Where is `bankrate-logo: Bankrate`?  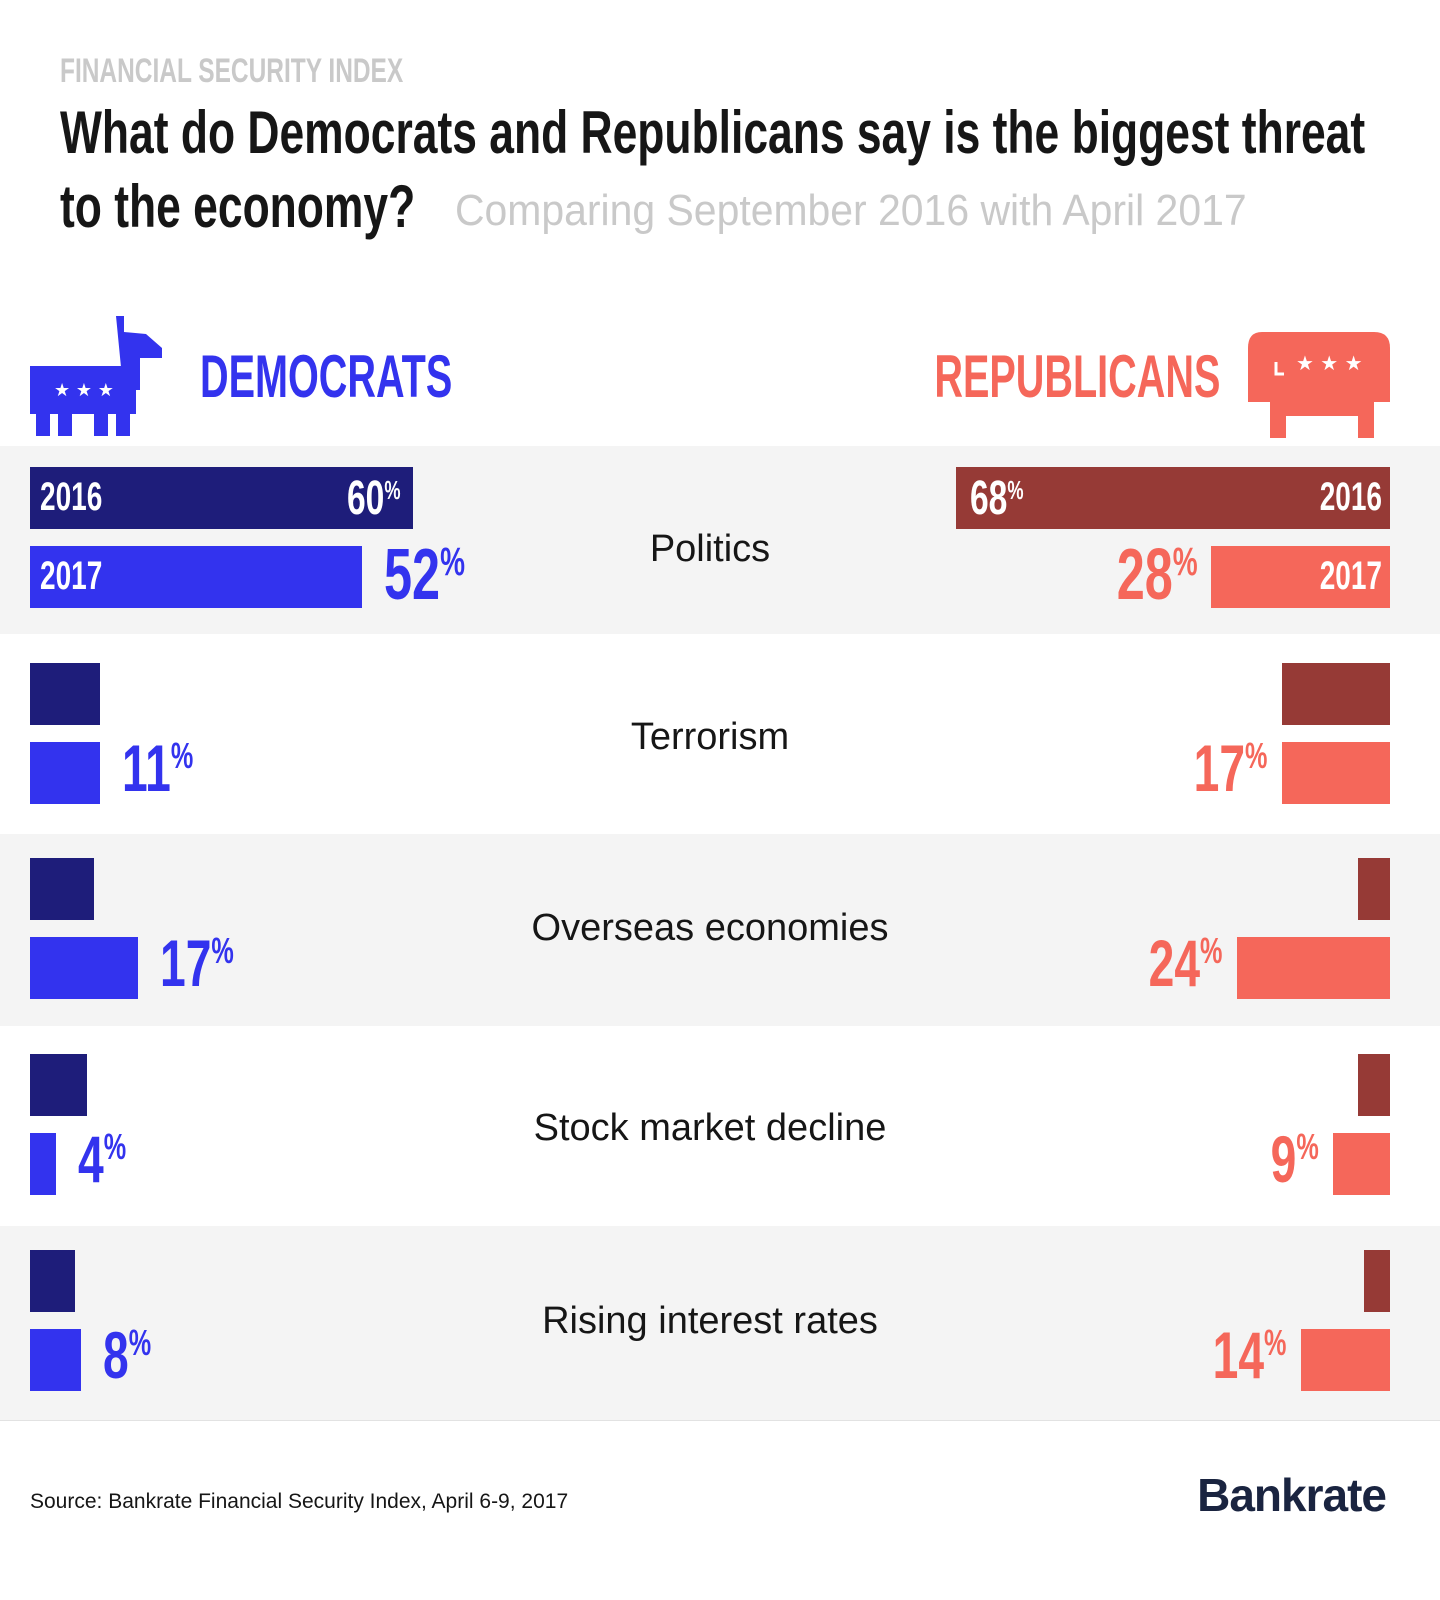
bankrate-logo: Bankrate is located at coordinates (1292, 1495).